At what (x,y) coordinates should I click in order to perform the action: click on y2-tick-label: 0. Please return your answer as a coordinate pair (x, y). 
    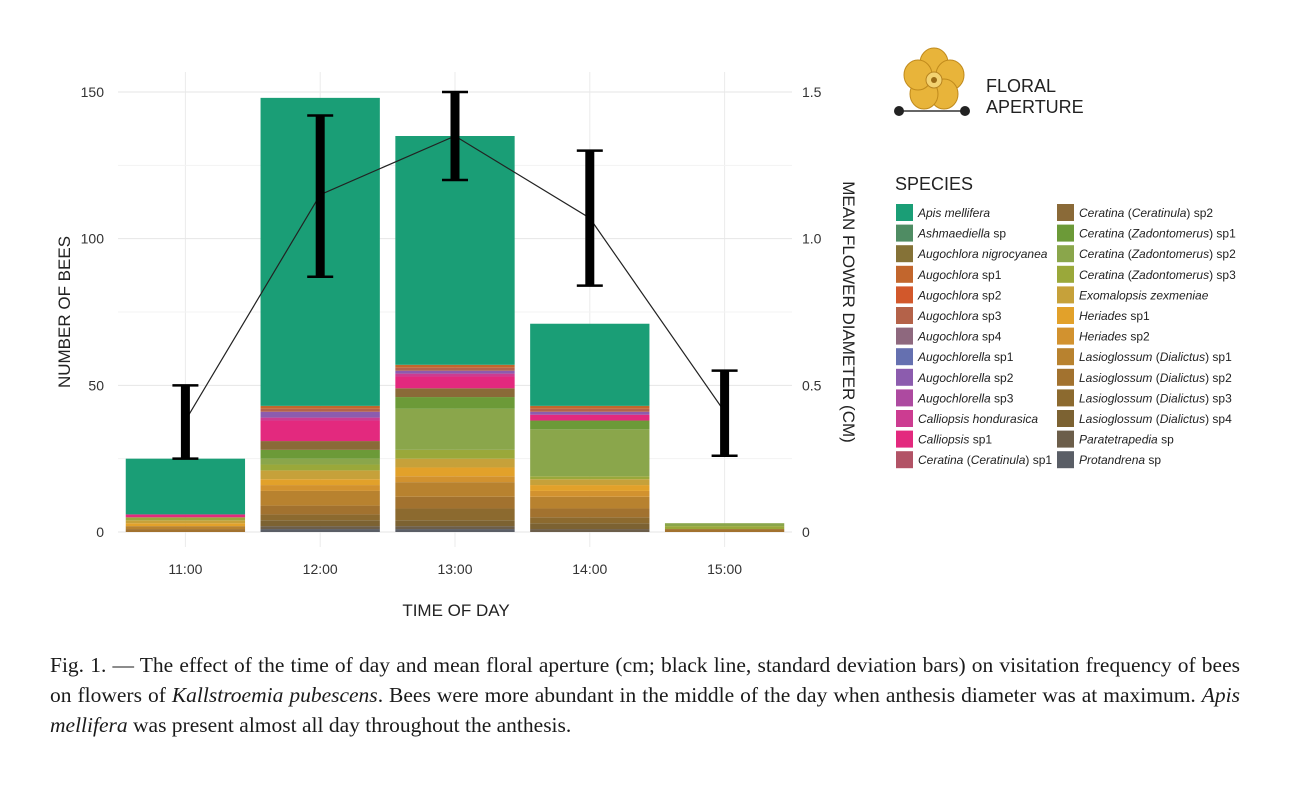
    Looking at the image, I should click on (806, 532).